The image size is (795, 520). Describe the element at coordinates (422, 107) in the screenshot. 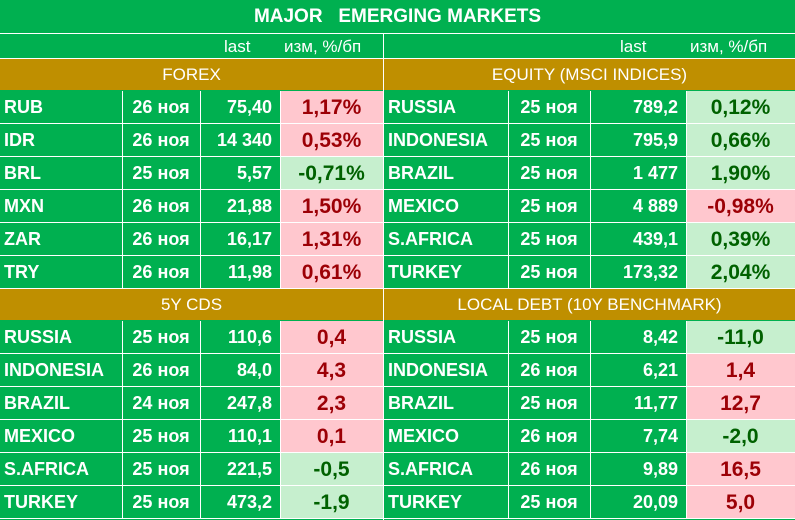

I see `row-name: RUSSIA` at that location.